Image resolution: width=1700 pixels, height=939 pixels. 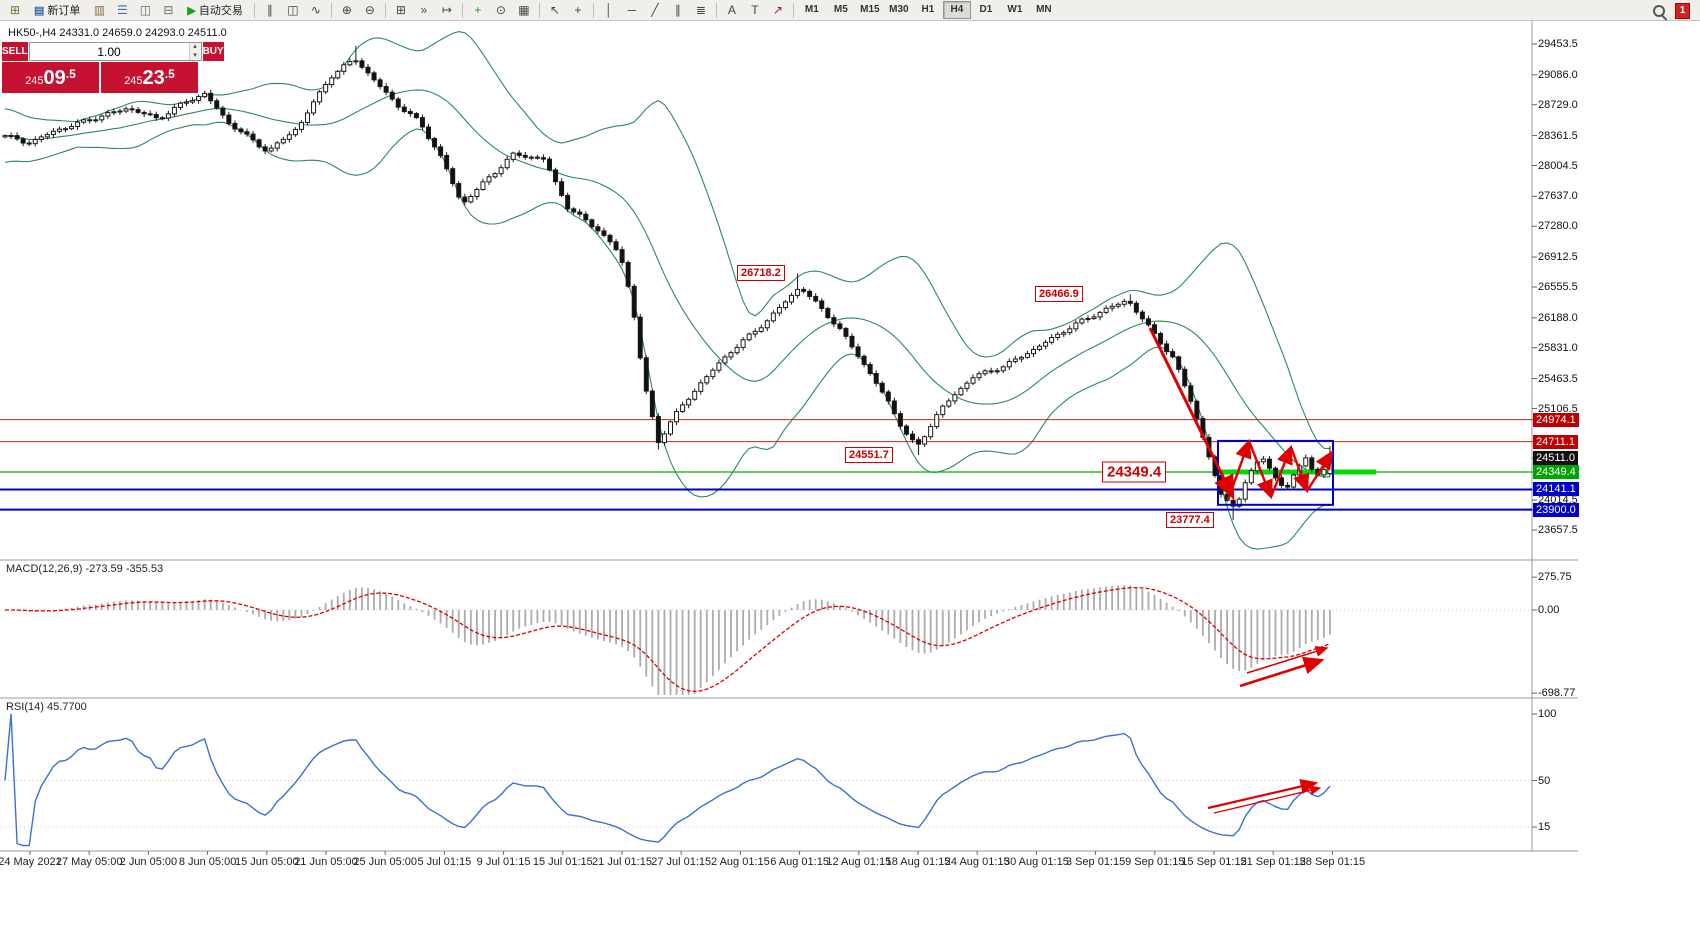 I want to click on indicators-icon: +, so click(x=478, y=10).